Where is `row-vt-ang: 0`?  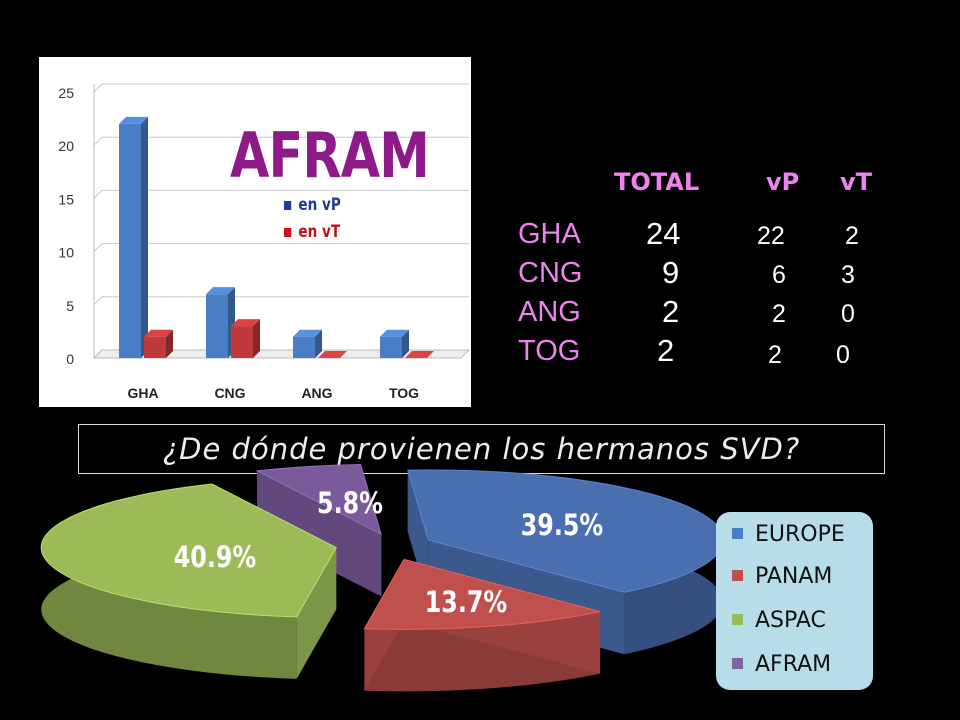 row-vt-ang: 0 is located at coordinates (848, 314).